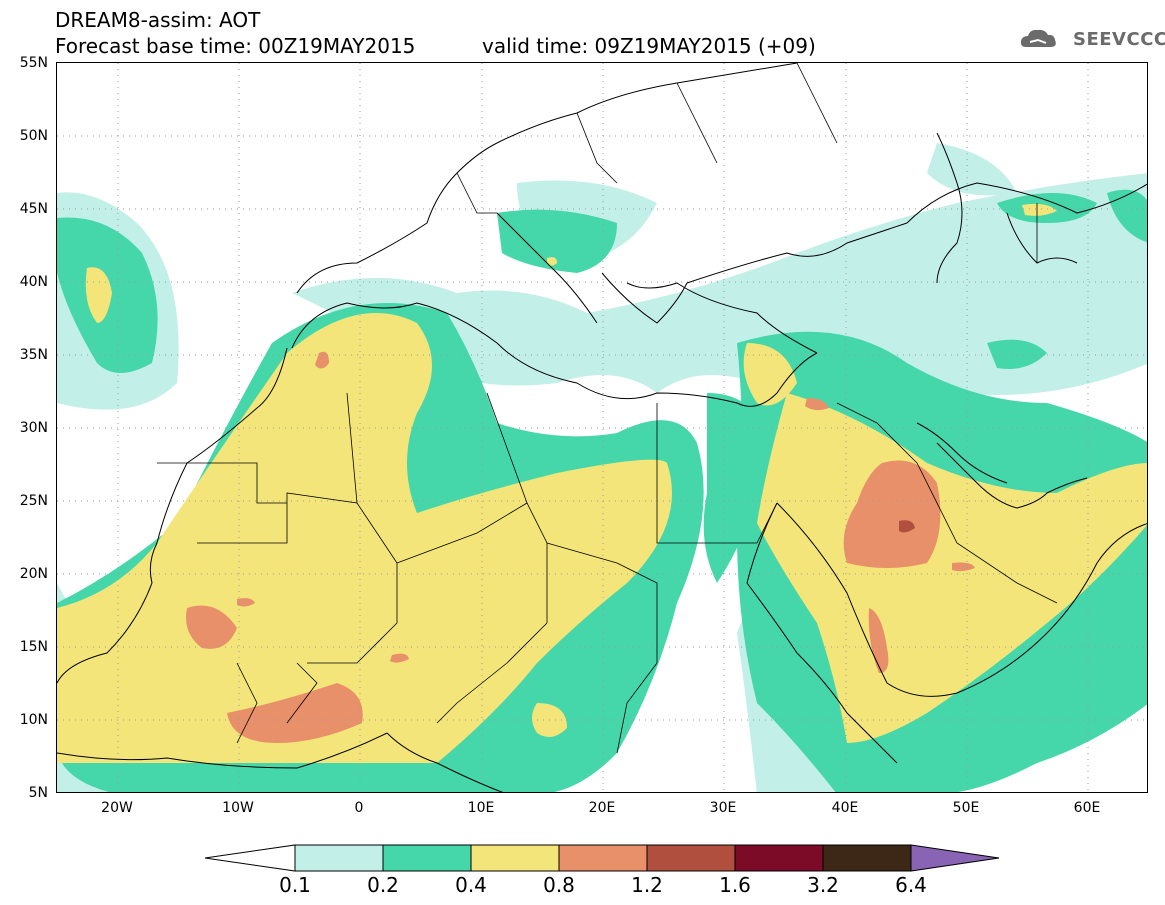 This screenshot has height=905, width=1165. I want to click on lon-label-0: 0, so click(359, 808).